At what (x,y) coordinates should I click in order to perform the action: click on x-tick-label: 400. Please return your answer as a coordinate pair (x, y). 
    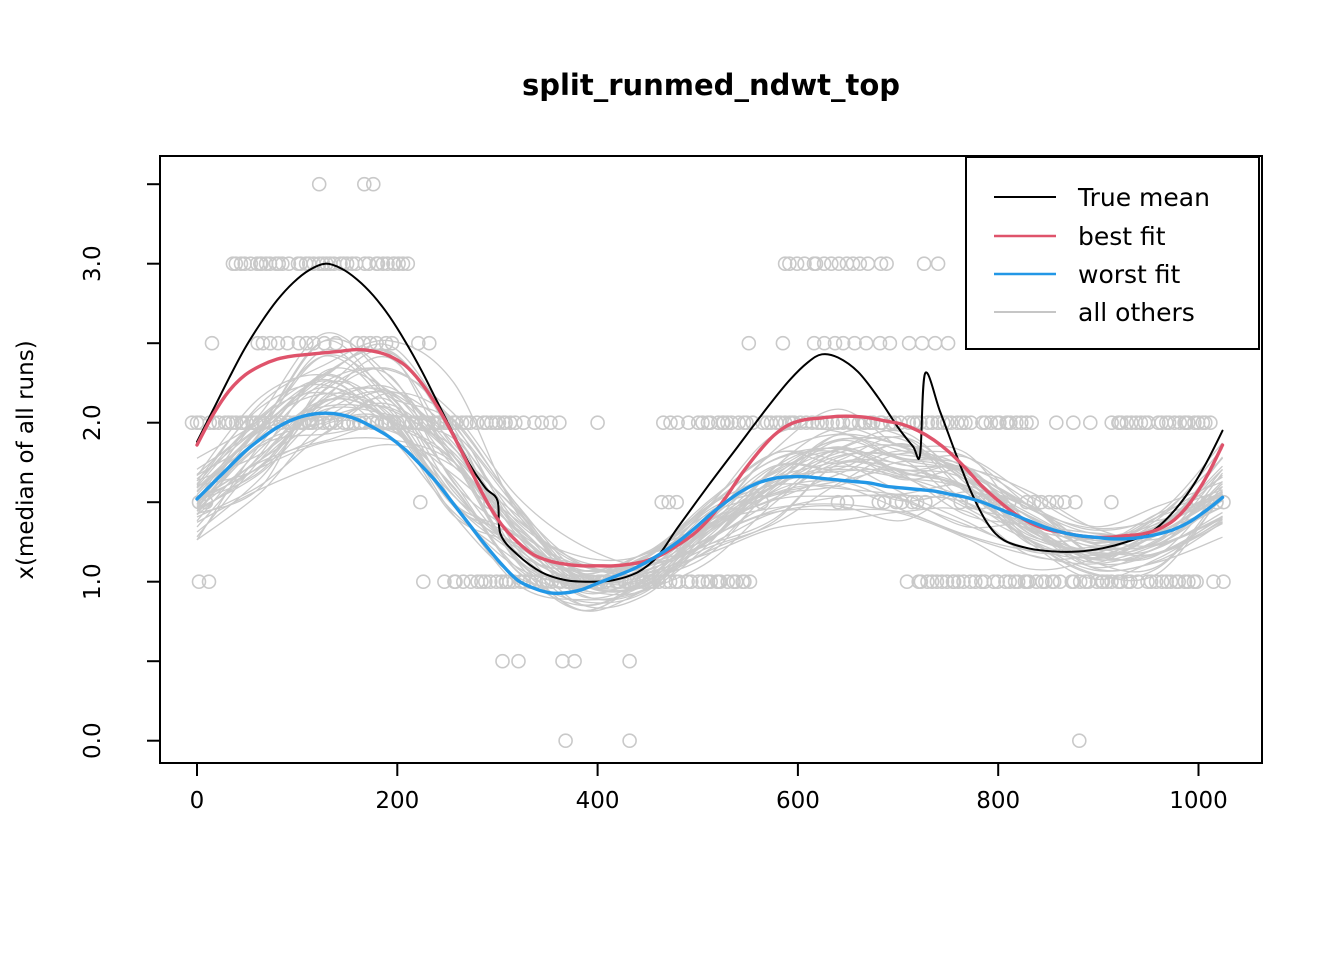
    Looking at the image, I should click on (598, 801).